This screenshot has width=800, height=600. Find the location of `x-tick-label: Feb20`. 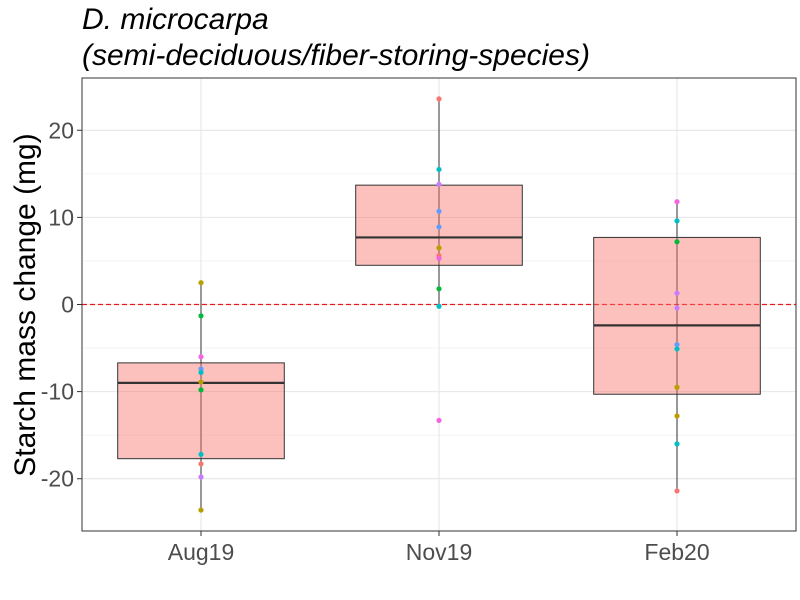

x-tick-label: Feb20 is located at coordinates (676, 552).